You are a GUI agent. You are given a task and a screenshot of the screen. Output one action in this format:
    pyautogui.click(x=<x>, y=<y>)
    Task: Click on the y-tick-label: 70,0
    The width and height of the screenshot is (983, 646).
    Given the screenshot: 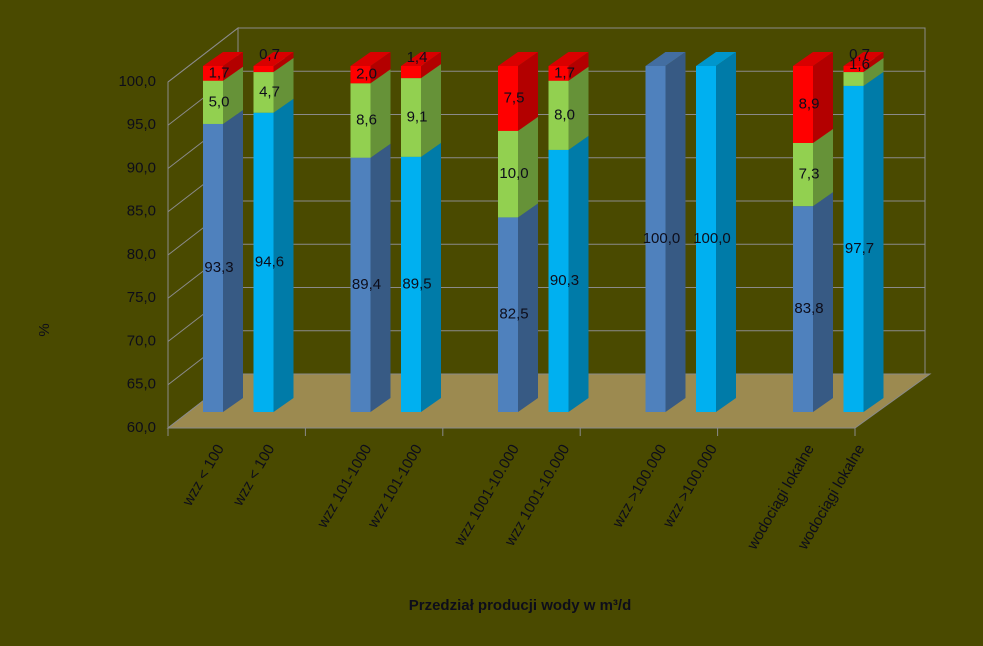 What is the action you would take?
    pyautogui.click(x=141, y=340)
    